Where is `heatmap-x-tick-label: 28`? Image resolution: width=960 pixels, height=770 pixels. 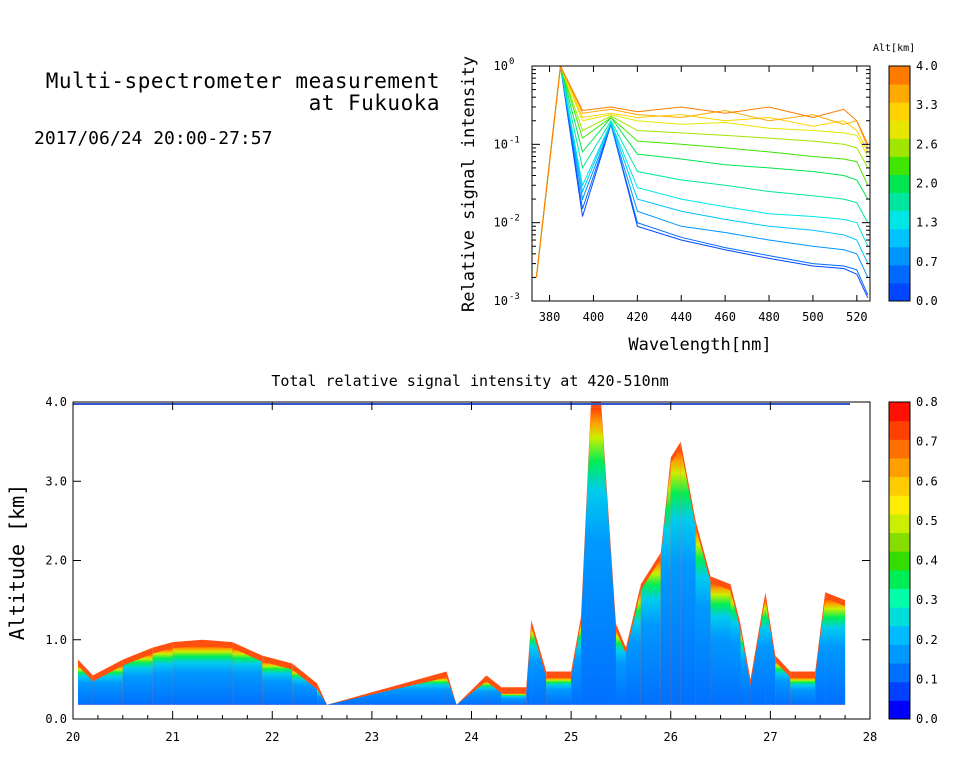
heatmap-x-tick-label: 28 is located at coordinates (870, 737).